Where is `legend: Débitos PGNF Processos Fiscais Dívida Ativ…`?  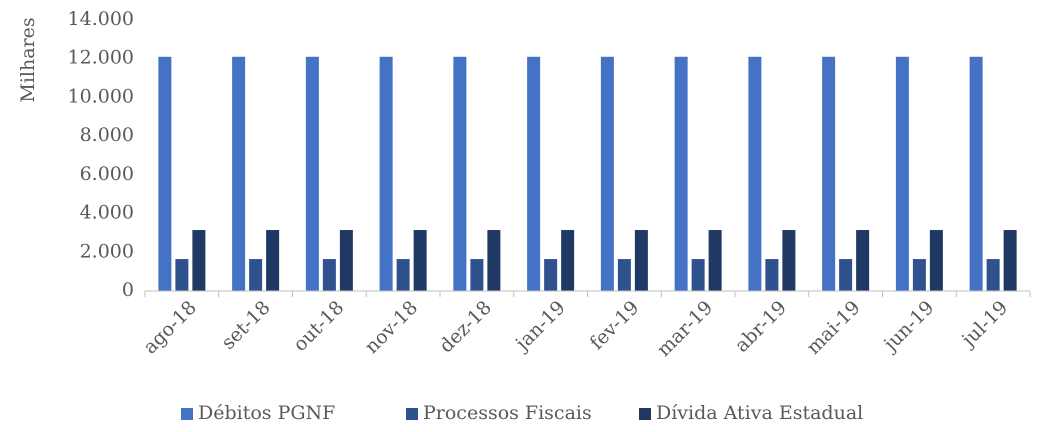 legend: Débitos PGNF Processos Fiscais Dívida Ativ… is located at coordinates (522, 413).